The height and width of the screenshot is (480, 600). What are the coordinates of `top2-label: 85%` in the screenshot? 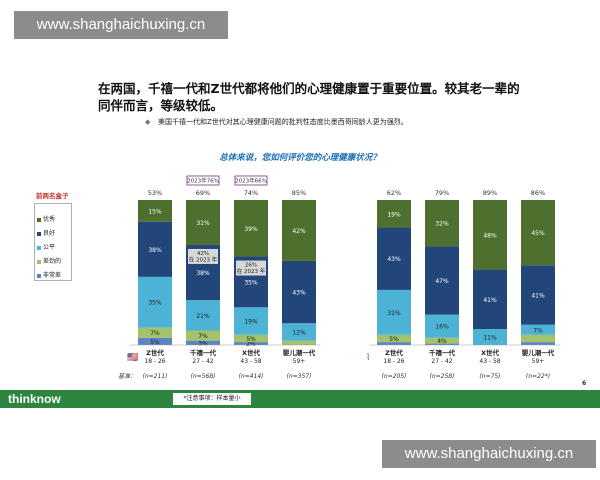 It's located at (299, 193).